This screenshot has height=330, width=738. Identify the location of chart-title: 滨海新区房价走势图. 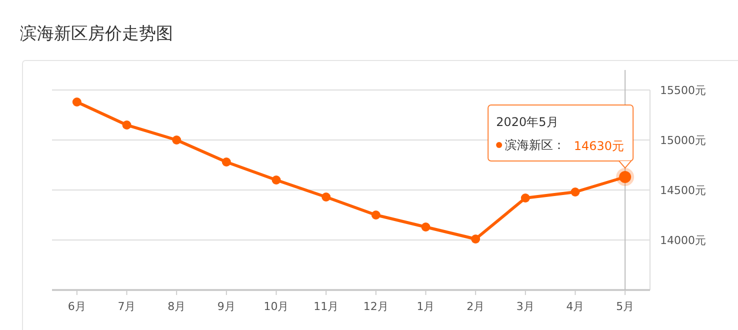
(96, 34).